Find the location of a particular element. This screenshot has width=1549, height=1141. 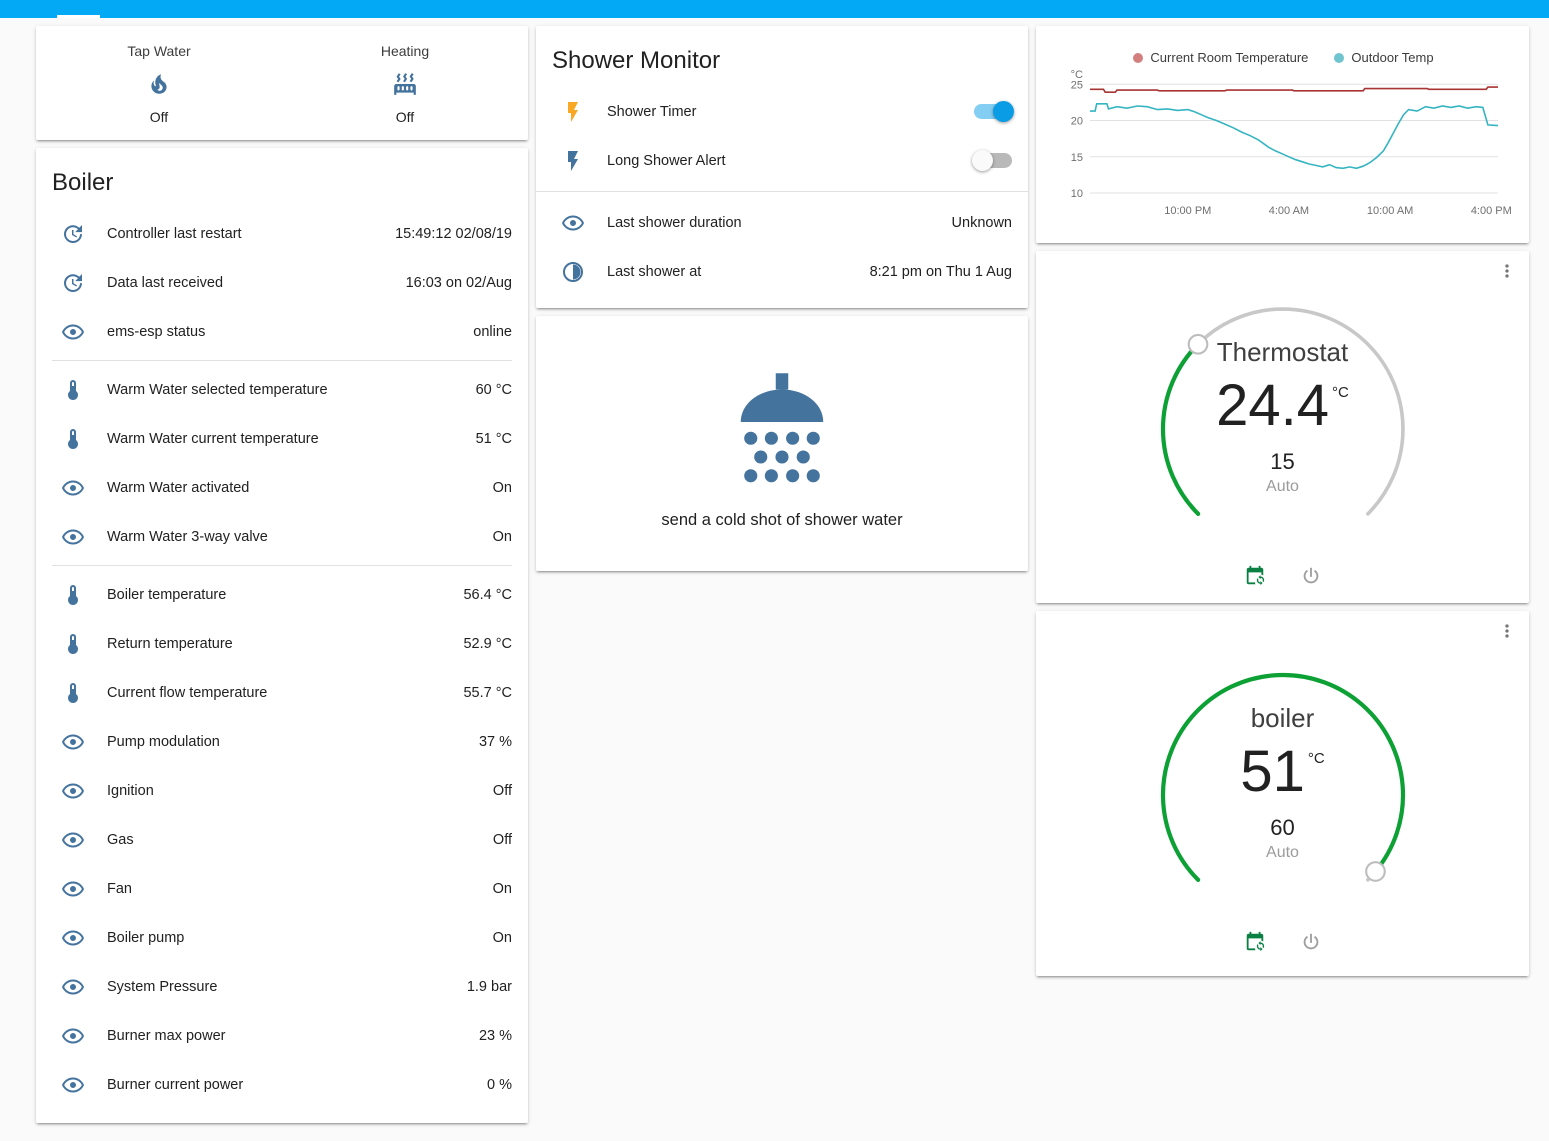

entity-label: Data last received is located at coordinates (165, 282).